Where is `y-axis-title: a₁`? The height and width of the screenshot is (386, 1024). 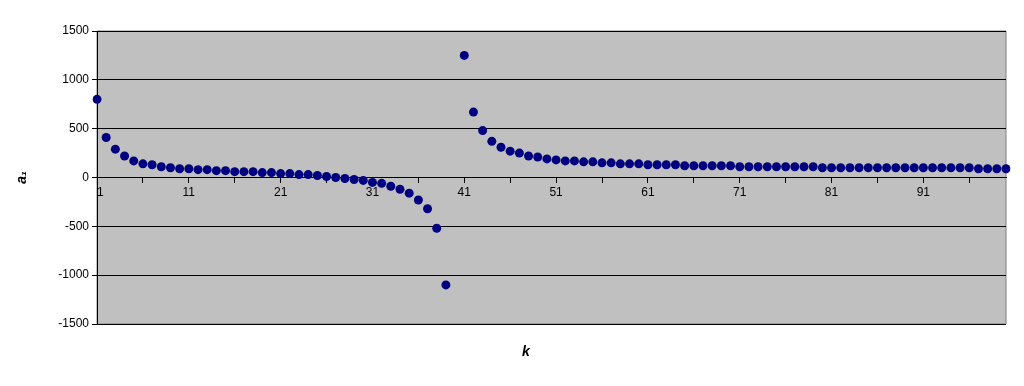 y-axis-title: a₁ is located at coordinates (21, 177).